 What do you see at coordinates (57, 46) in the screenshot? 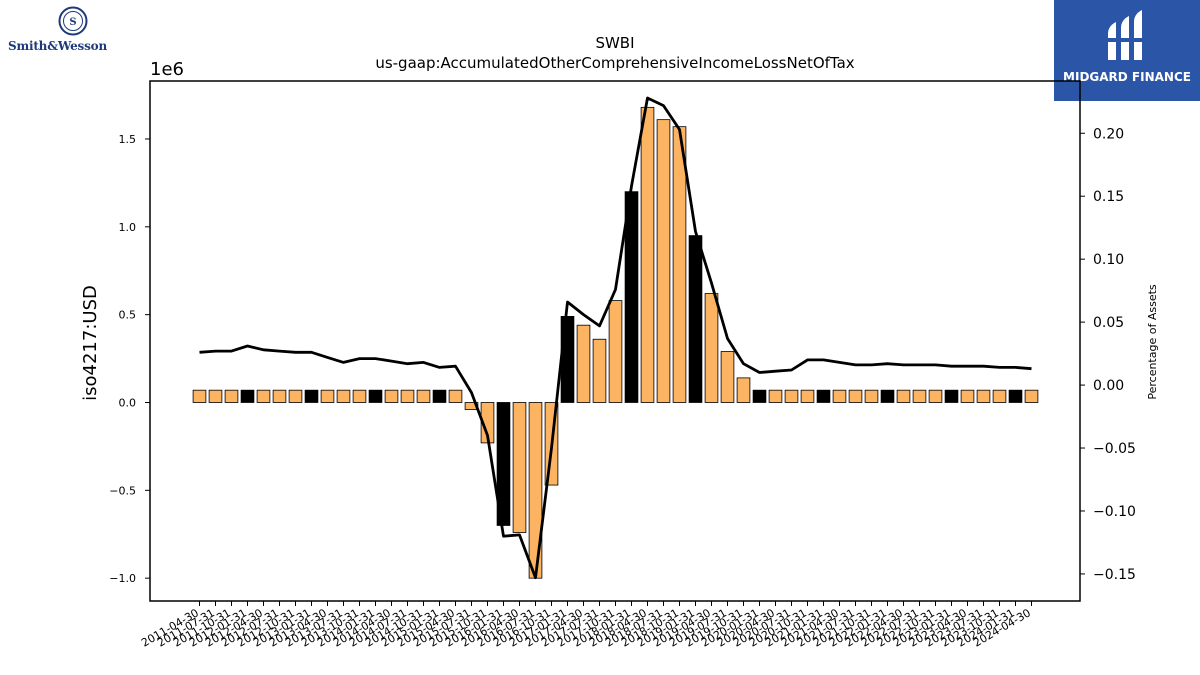
I see `left-brand-name: Smith&Wesson` at bounding box center [57, 46].